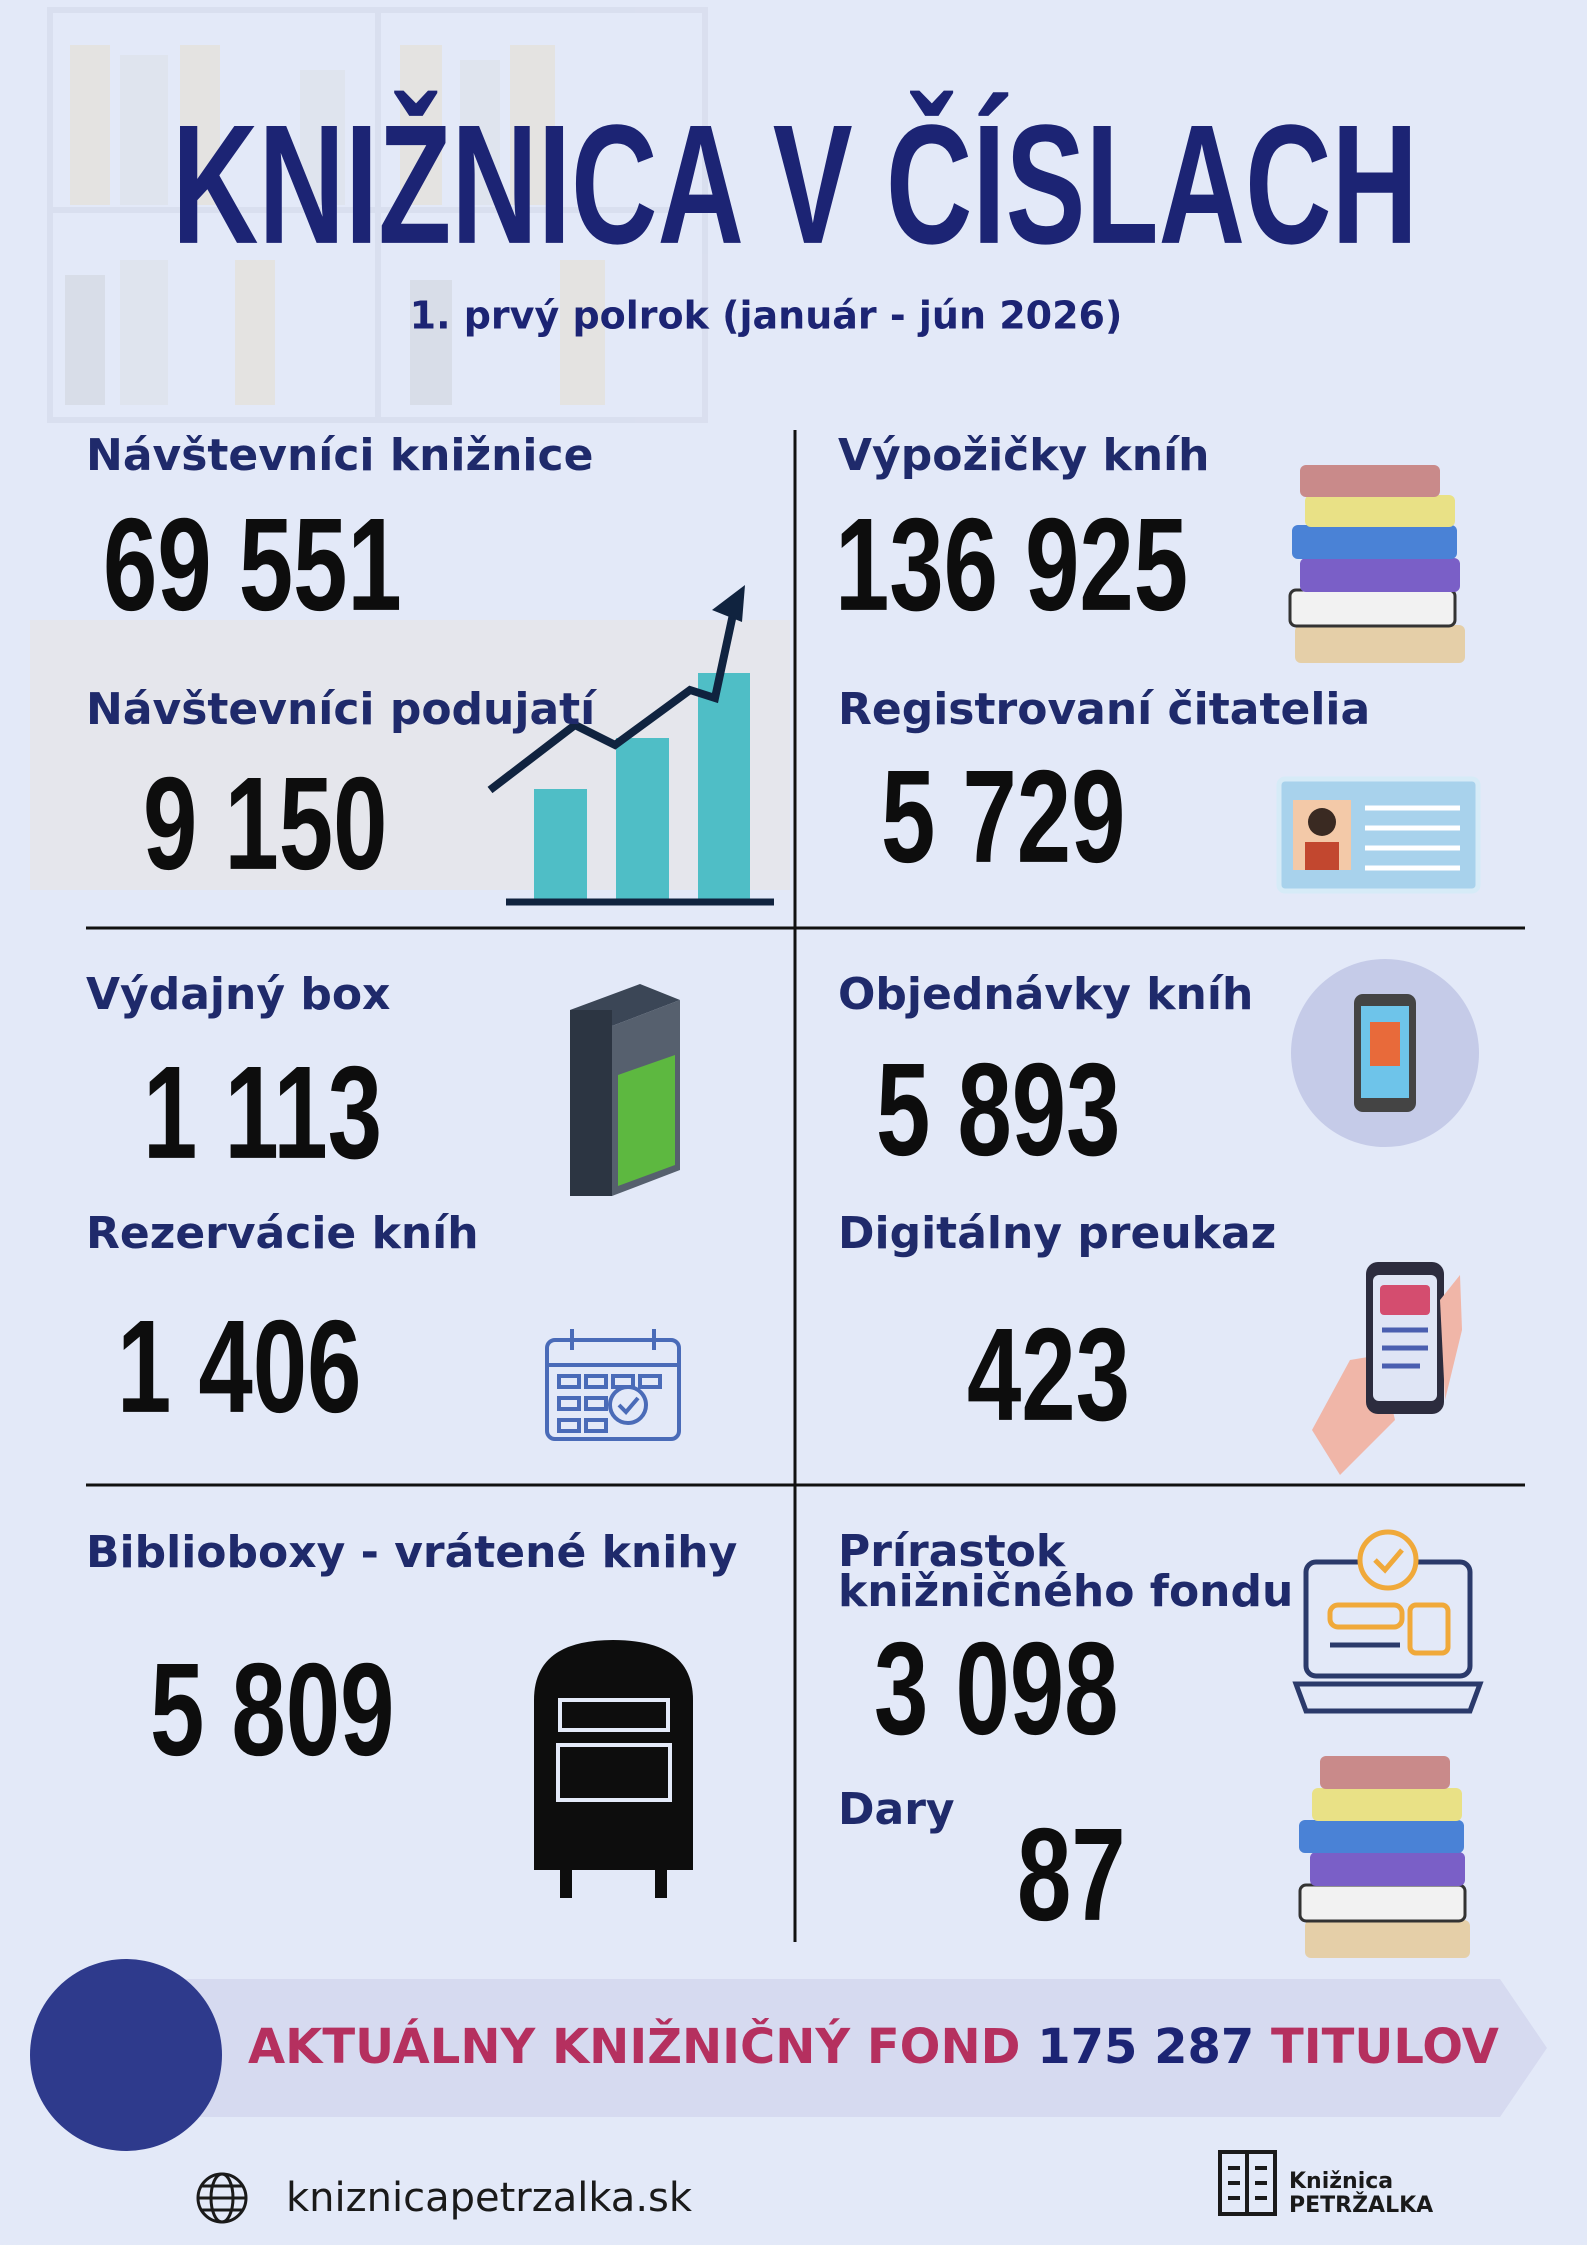 The width and height of the screenshot is (1587, 2245). What do you see at coordinates (613, 1385) in the screenshot?
I see `calendar-icon` at bounding box center [613, 1385].